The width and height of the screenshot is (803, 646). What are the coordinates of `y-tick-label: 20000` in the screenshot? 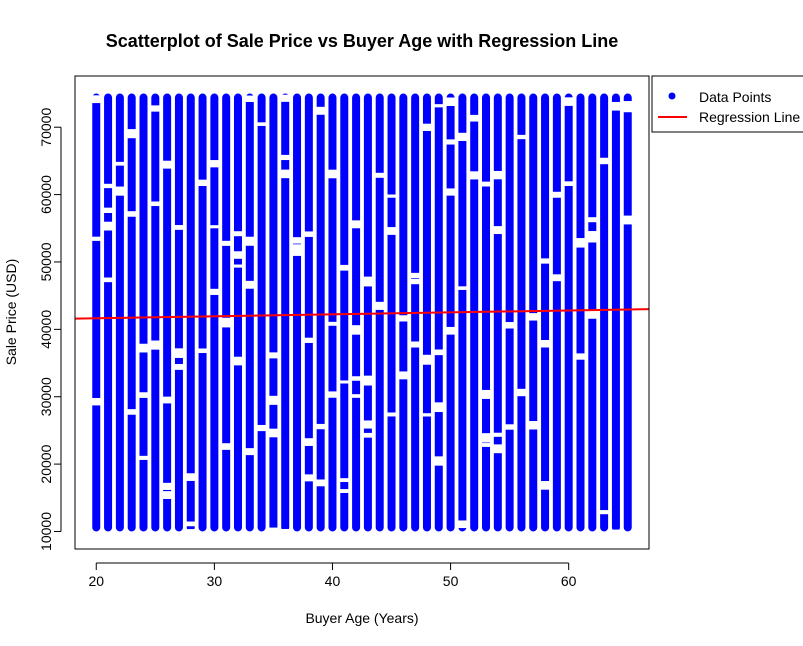 It's located at (46, 463).